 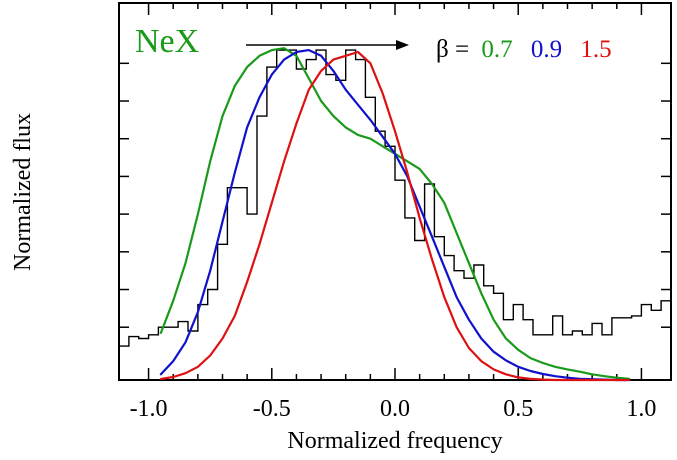 What do you see at coordinates (394, 441) in the screenshot?
I see `x-axis-label: Normalized frequency` at bounding box center [394, 441].